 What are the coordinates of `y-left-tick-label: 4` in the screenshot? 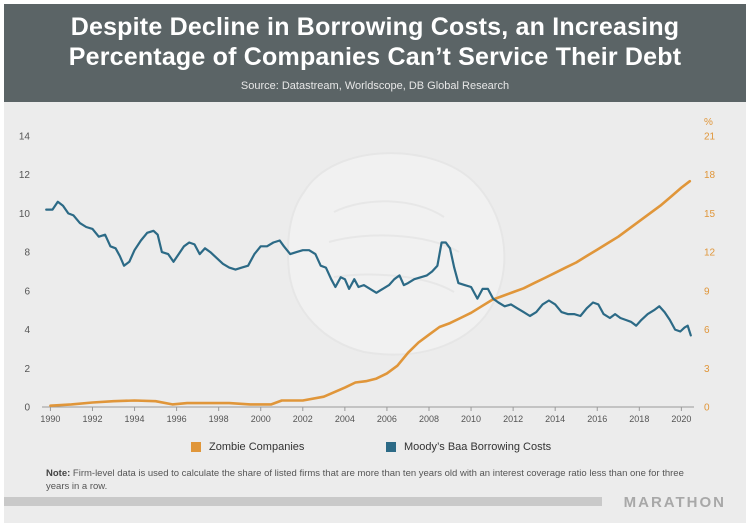 It's located at (27, 330).